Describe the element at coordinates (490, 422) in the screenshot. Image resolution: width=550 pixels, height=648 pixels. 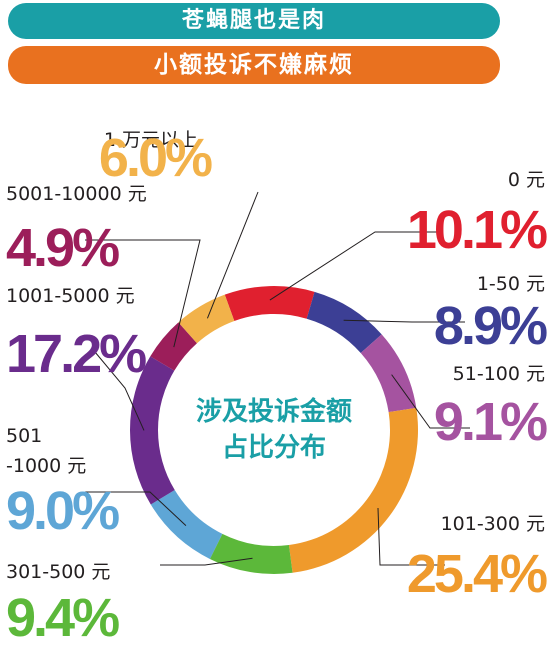
I see `slice-percent-label: 9.1%` at that location.